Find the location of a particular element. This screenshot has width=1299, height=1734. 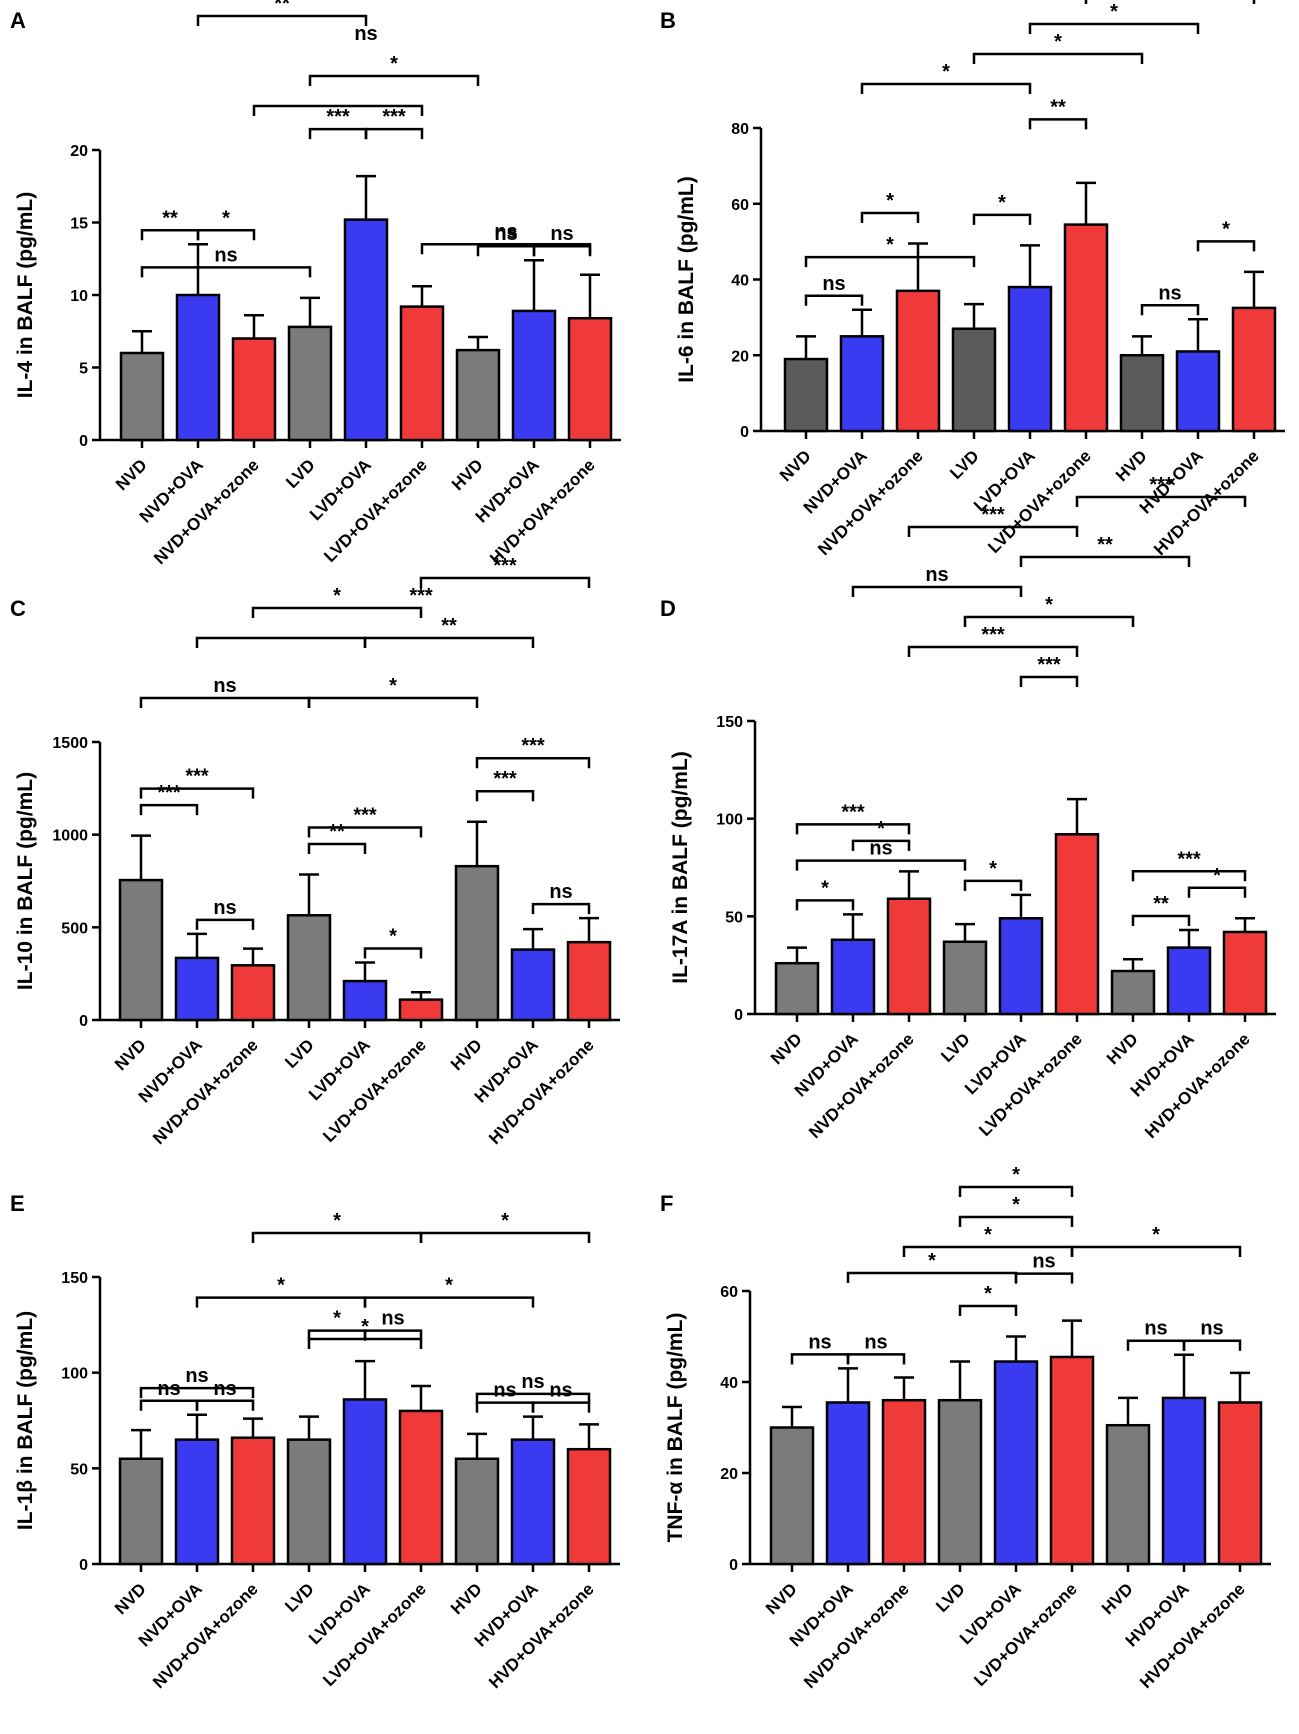

y-tick-label: 80 is located at coordinates (740, 129).